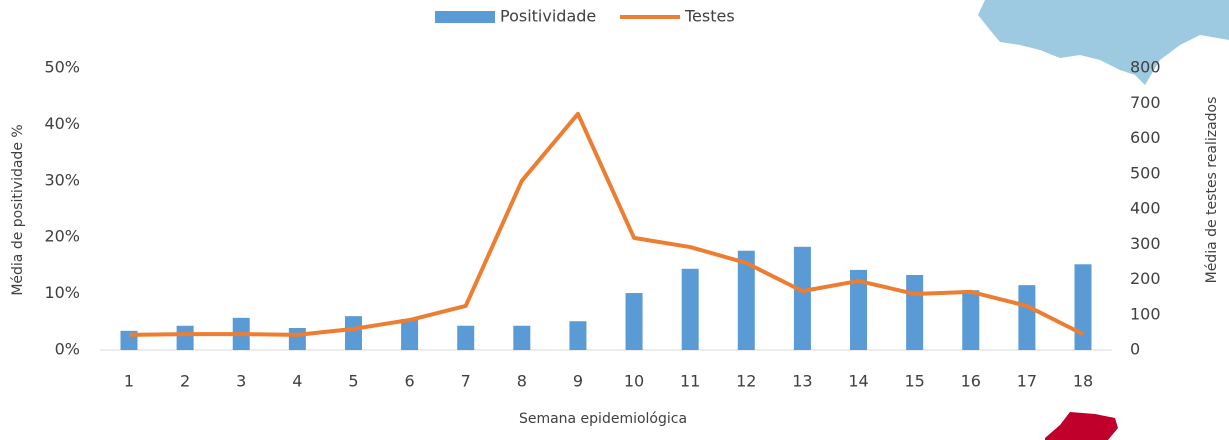 The height and width of the screenshot is (440, 1229). I want to click on y2-tick-label: 300, so click(1145, 243).